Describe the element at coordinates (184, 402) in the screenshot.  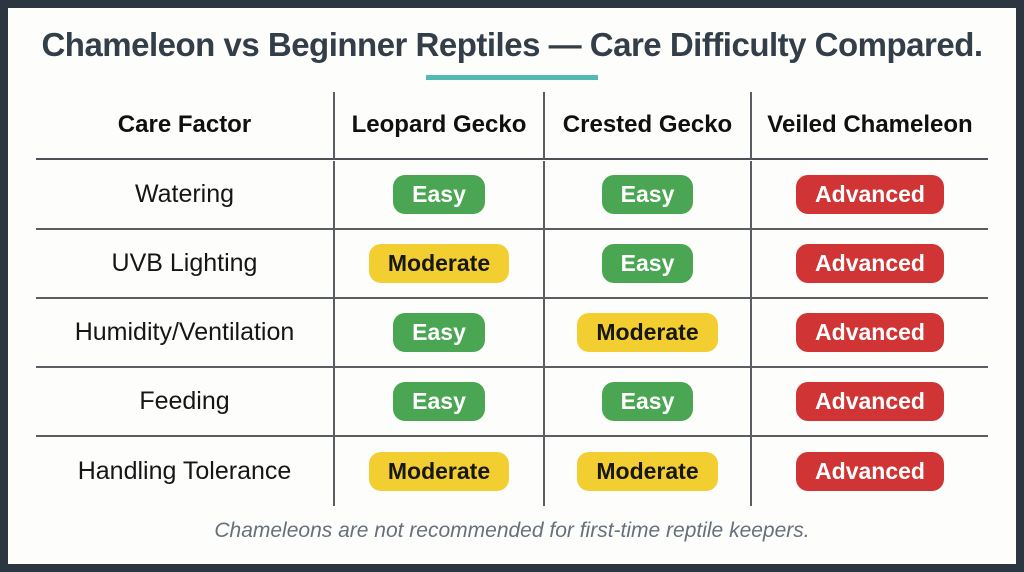
I see `row-label-feeding: Feeding` at that location.